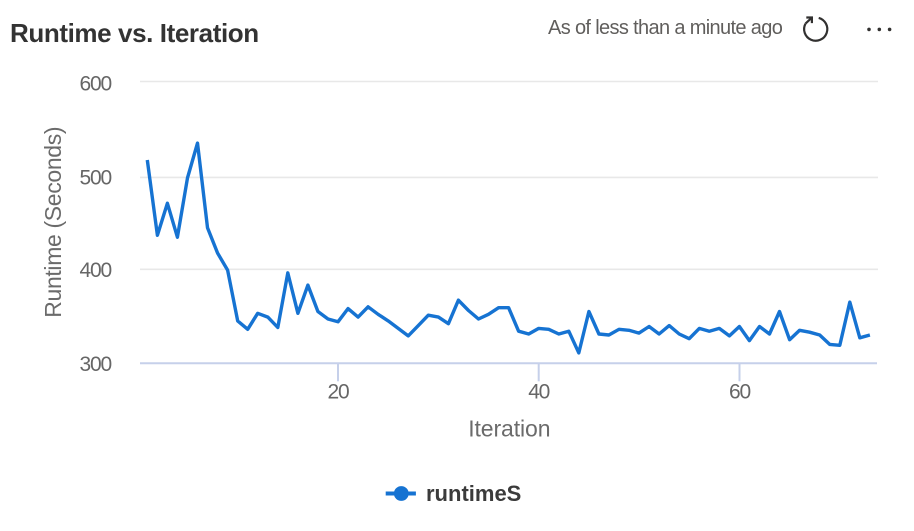  I want to click on svg-text: 40, so click(538, 391).